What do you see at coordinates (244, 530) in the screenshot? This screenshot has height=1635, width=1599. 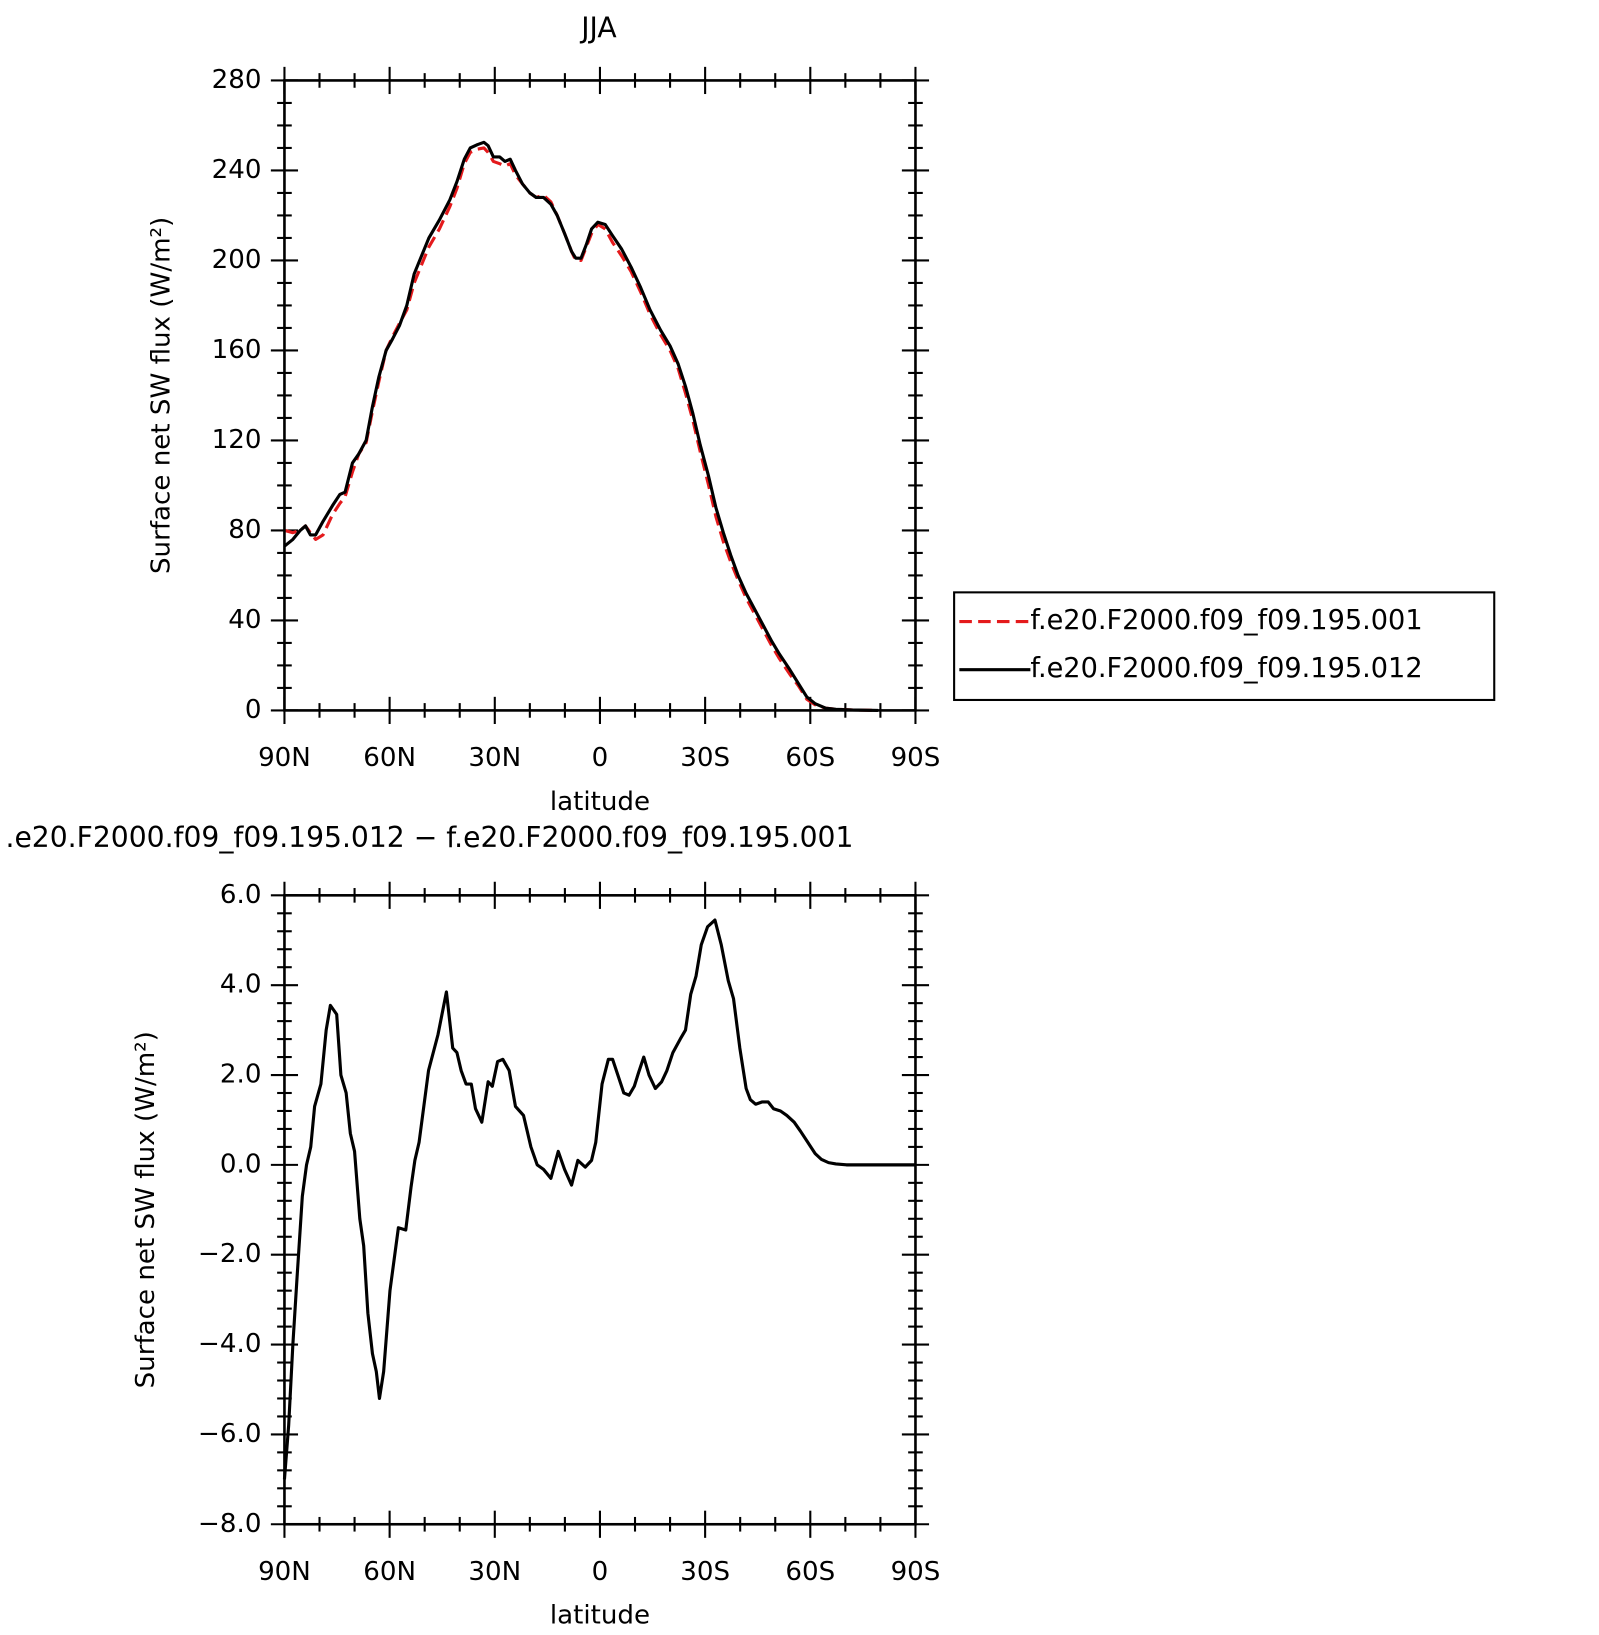 I see `y-tick-label: 80` at bounding box center [244, 530].